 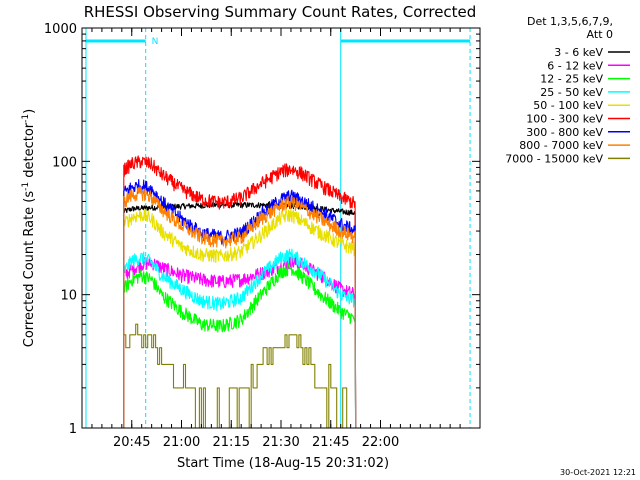 I want to click on night-marker-label: N, so click(x=155, y=42).